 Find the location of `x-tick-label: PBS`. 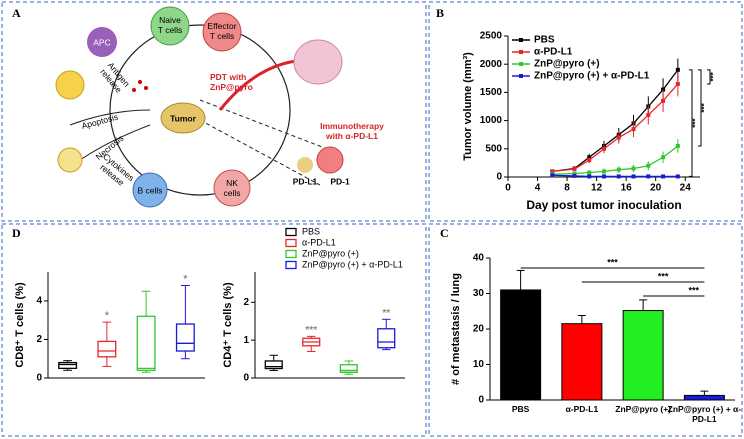

x-tick-label: PBS is located at coordinates (520, 409).